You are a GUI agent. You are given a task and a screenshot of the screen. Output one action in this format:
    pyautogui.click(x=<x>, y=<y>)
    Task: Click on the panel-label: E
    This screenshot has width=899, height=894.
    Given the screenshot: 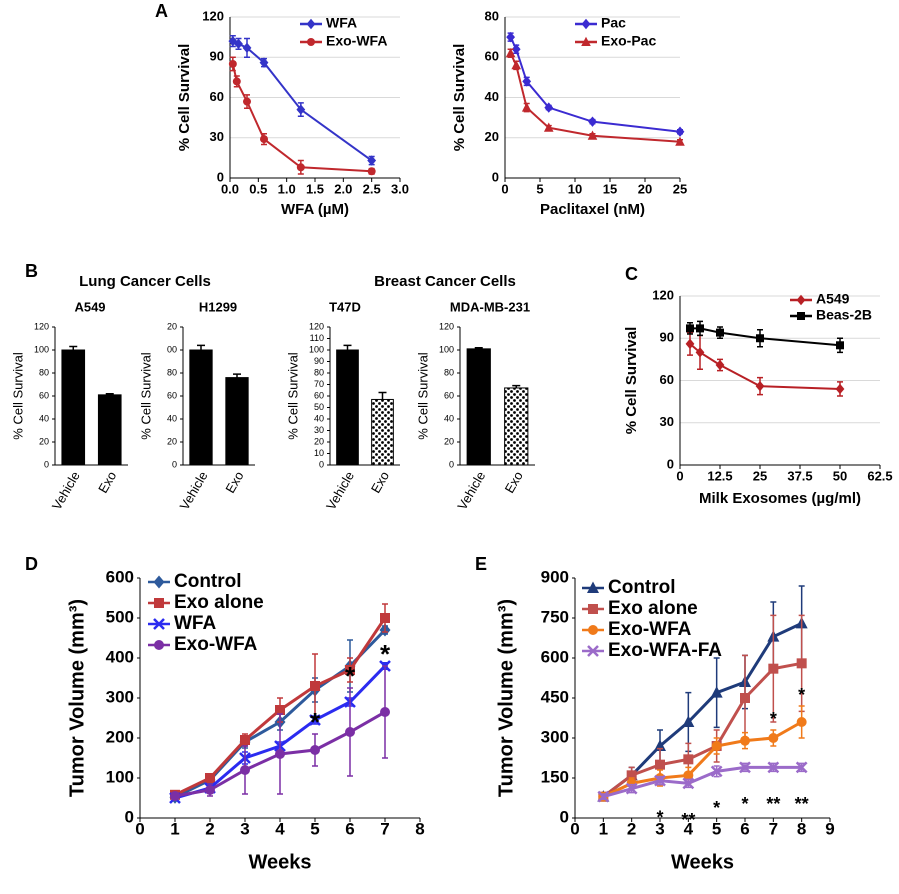 What is the action you would take?
    pyautogui.click(x=481, y=564)
    